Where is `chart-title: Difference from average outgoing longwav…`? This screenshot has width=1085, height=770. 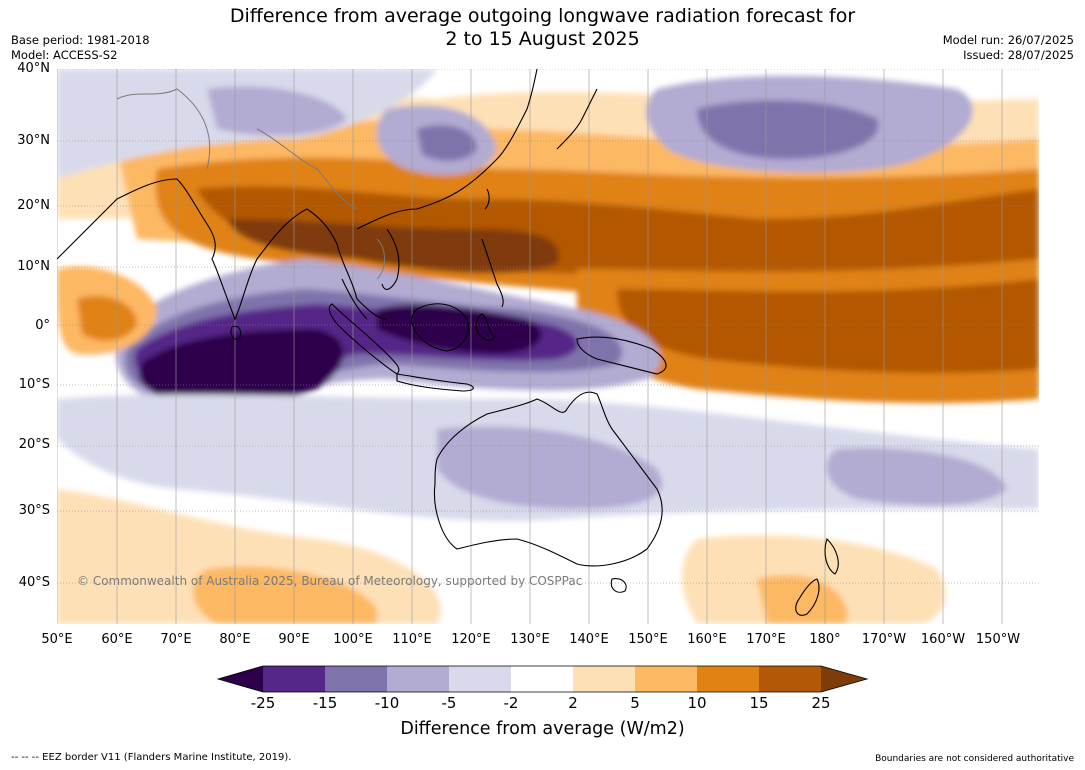
chart-title: Difference from average outgoing longwav… is located at coordinates (542, 28).